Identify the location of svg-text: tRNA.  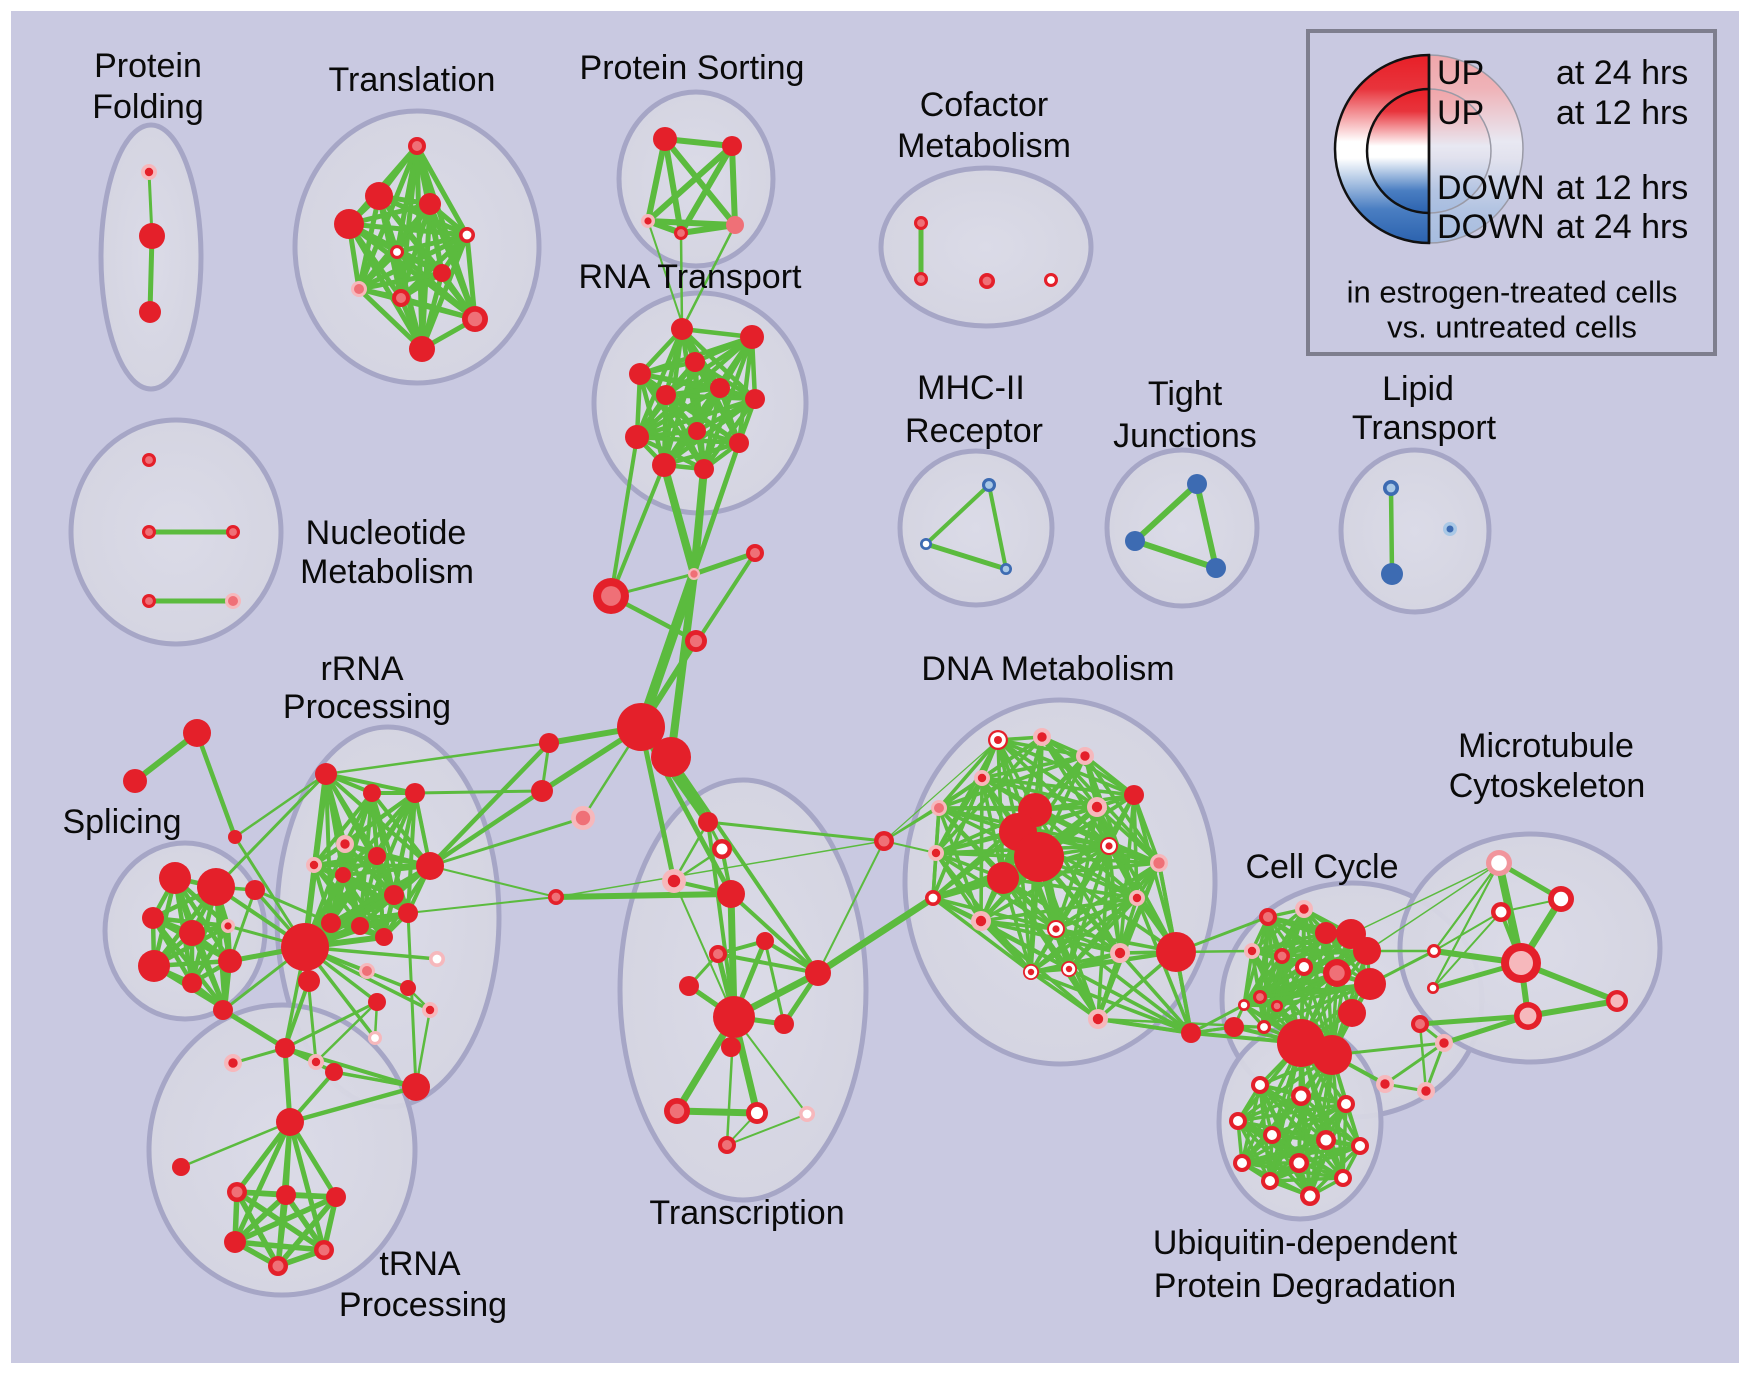
(420, 1264).